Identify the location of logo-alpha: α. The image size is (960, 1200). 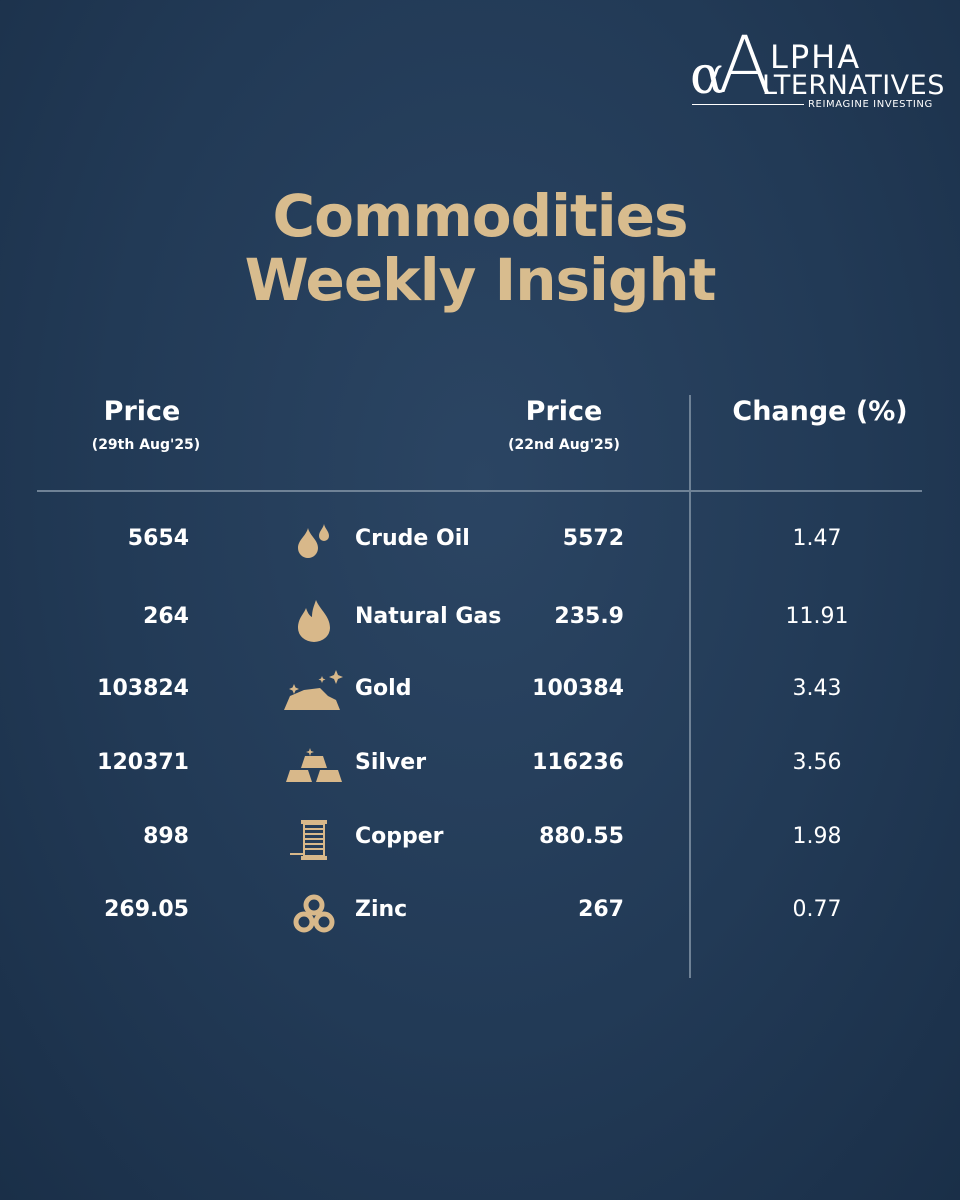
(708, 76).